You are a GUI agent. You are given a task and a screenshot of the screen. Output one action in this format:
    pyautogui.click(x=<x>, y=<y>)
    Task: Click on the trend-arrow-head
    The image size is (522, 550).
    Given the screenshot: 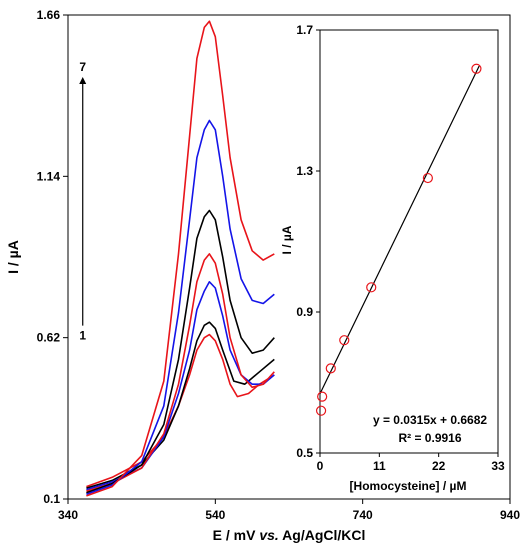 What is the action you would take?
    pyautogui.click(x=83, y=81)
    